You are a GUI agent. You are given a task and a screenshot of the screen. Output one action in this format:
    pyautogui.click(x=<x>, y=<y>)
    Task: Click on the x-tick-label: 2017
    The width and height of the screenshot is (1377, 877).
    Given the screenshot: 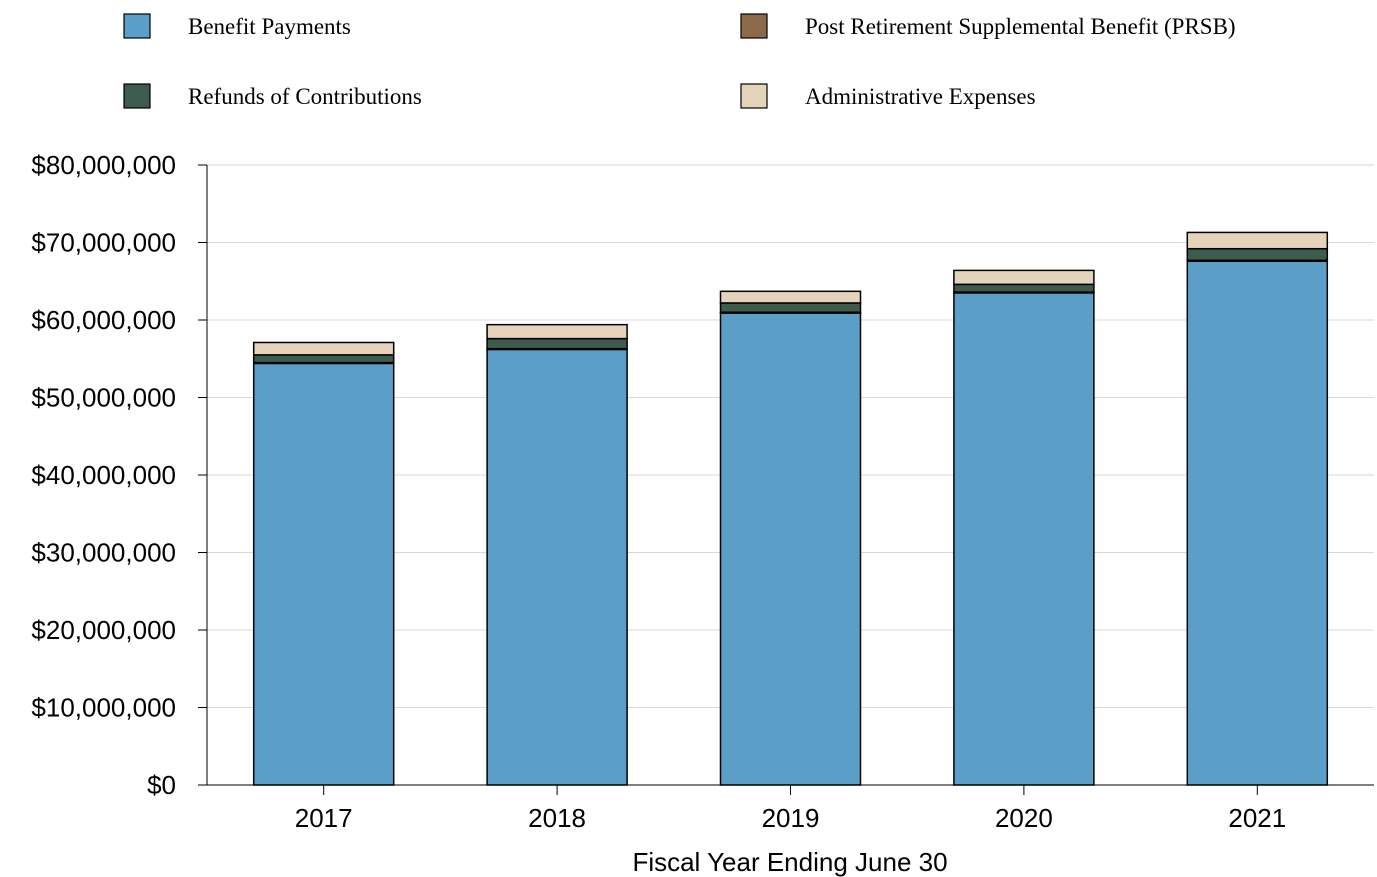 What is the action you would take?
    pyautogui.click(x=324, y=818)
    